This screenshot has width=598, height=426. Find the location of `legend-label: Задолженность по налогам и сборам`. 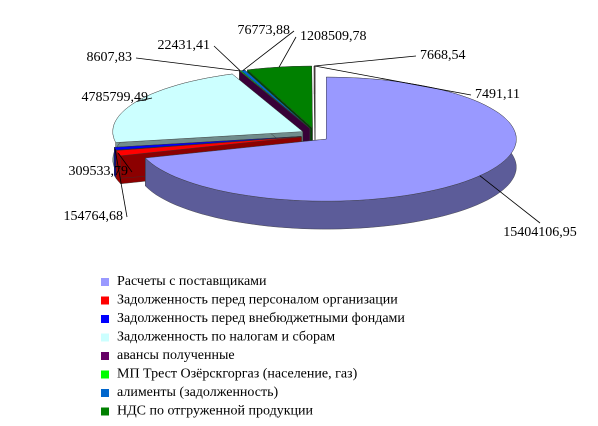

legend-label: Задолженность по налогам и сборам is located at coordinates (226, 337).